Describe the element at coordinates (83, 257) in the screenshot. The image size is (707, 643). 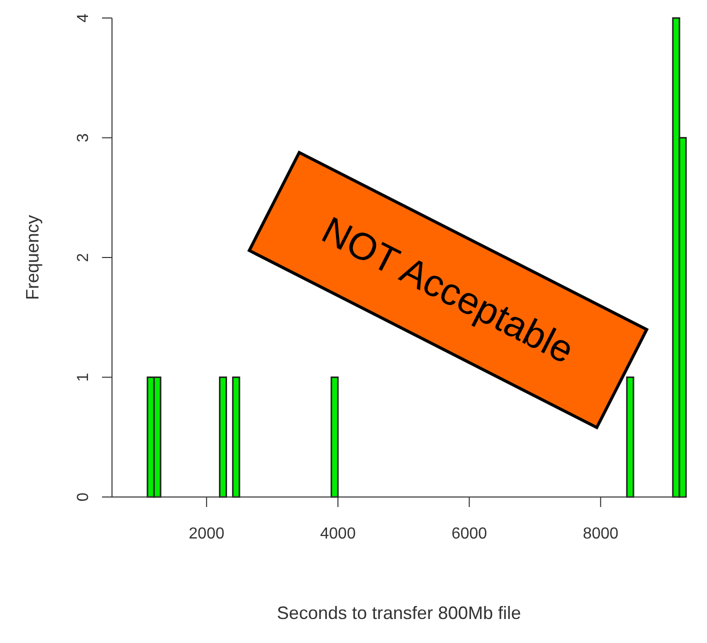
I see `y-tick-label: 2` at that location.